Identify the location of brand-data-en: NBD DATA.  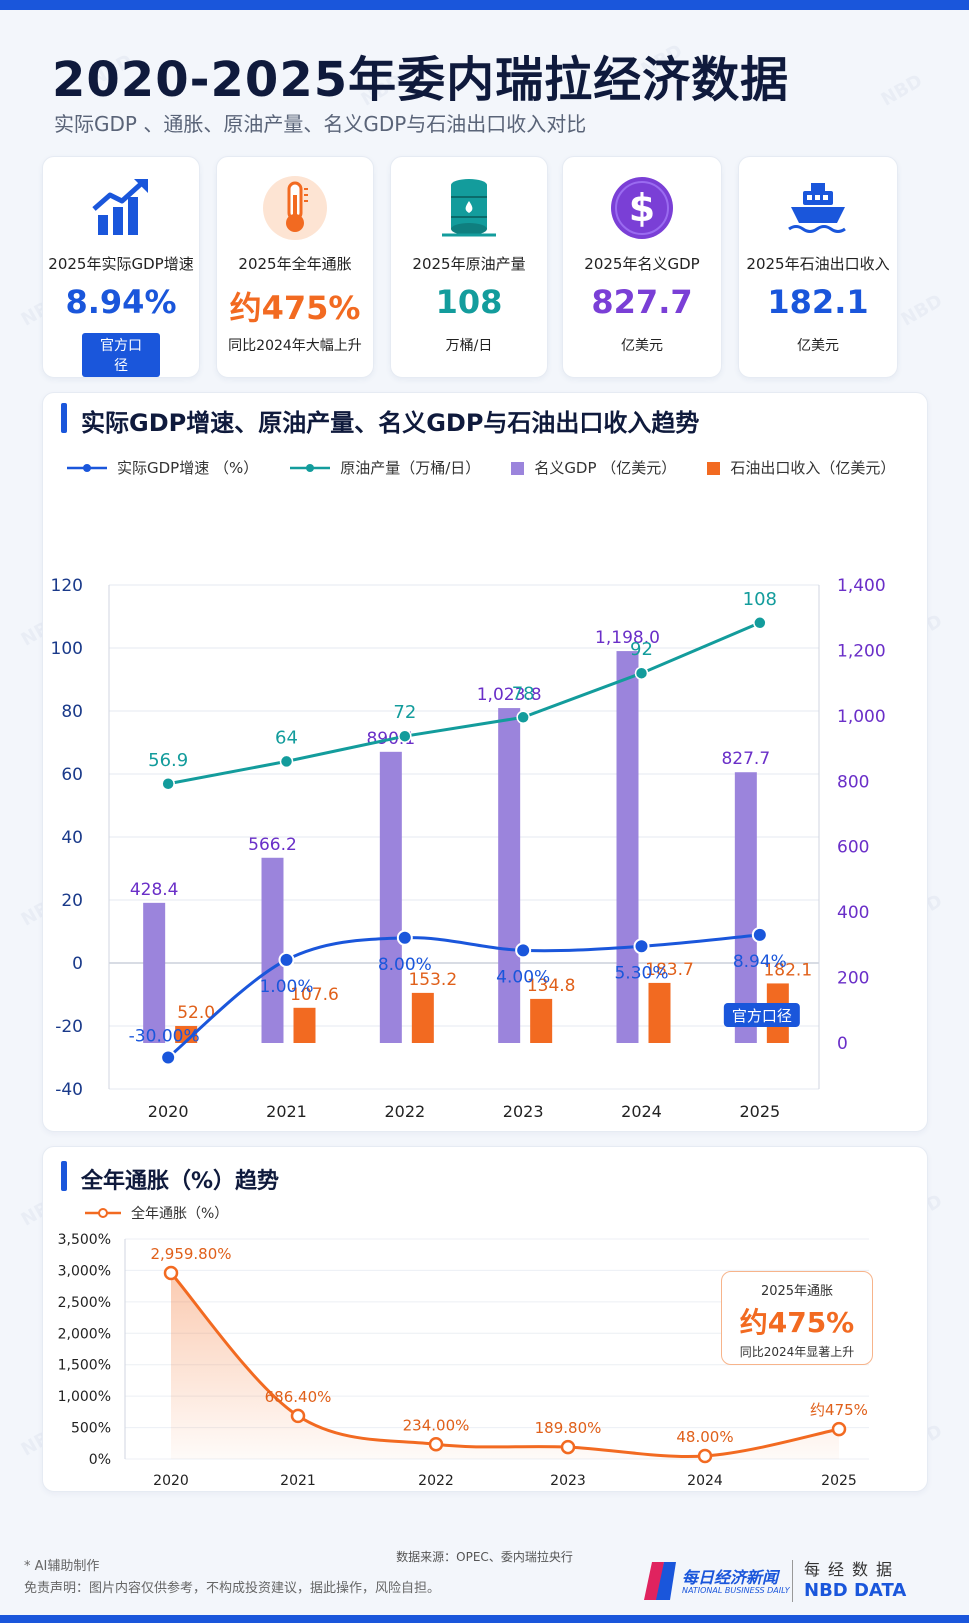
(855, 1590).